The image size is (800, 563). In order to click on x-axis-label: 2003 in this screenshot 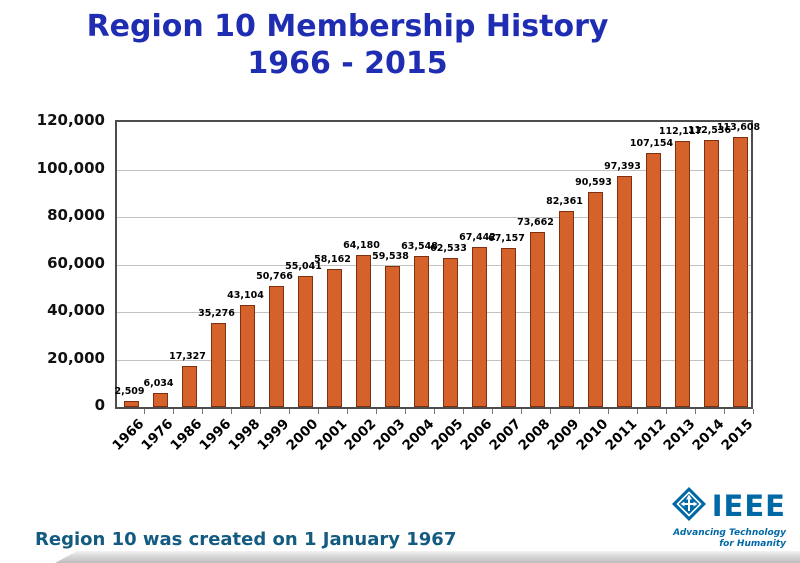, I will do `click(388, 435)`.